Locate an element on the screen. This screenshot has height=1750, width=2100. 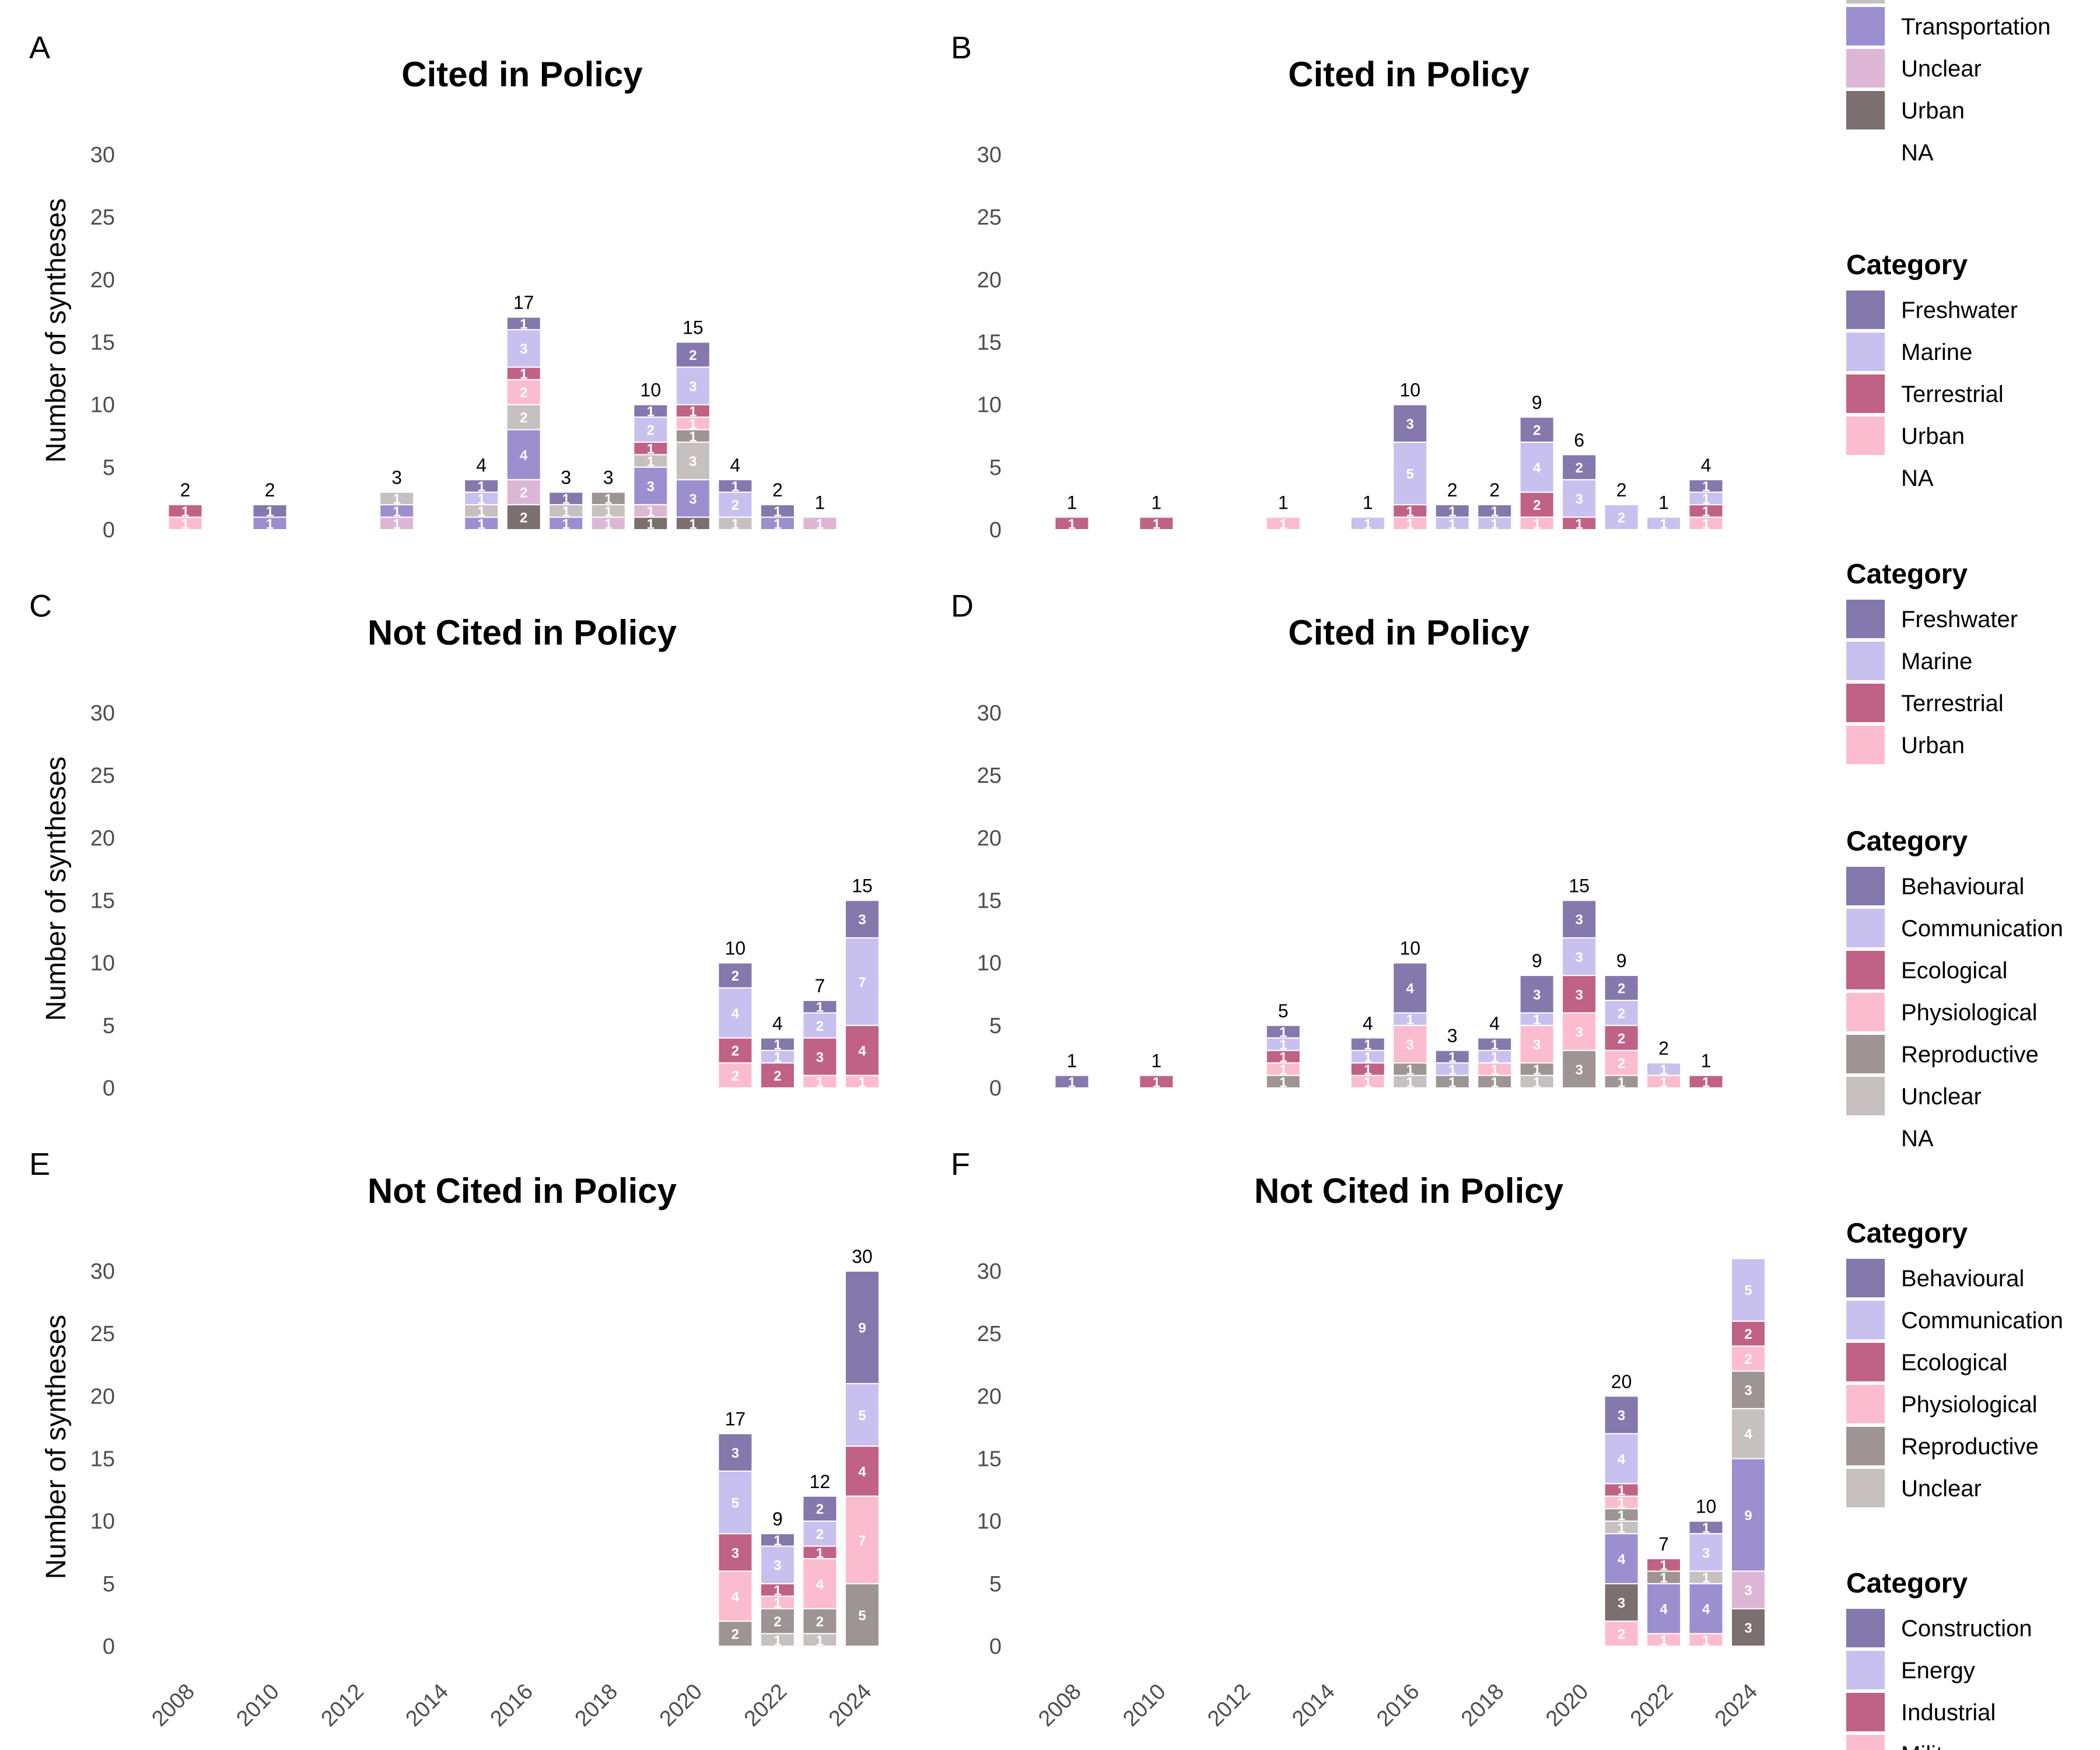
legend-item-label: Milit is located at coordinates (1922, 1746).